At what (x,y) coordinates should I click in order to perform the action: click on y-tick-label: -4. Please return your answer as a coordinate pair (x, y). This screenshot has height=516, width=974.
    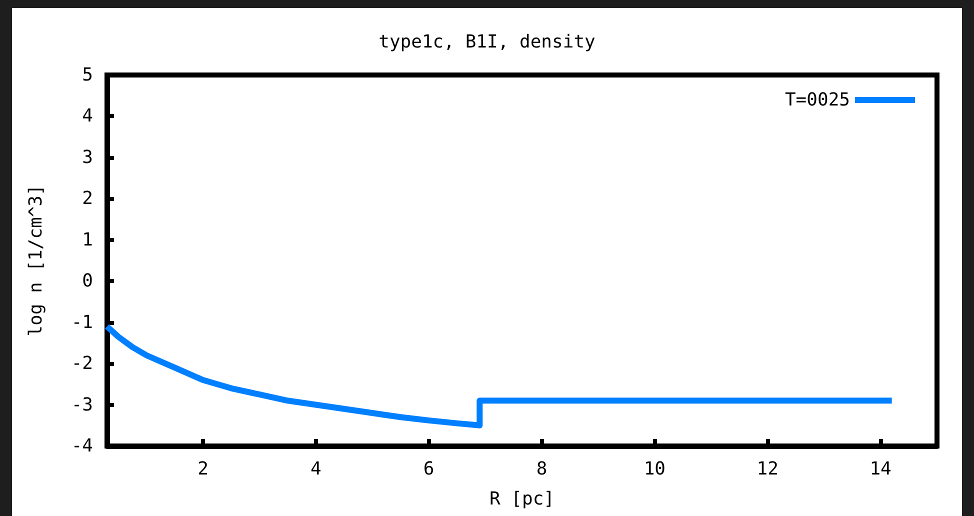
    Looking at the image, I should click on (82, 446).